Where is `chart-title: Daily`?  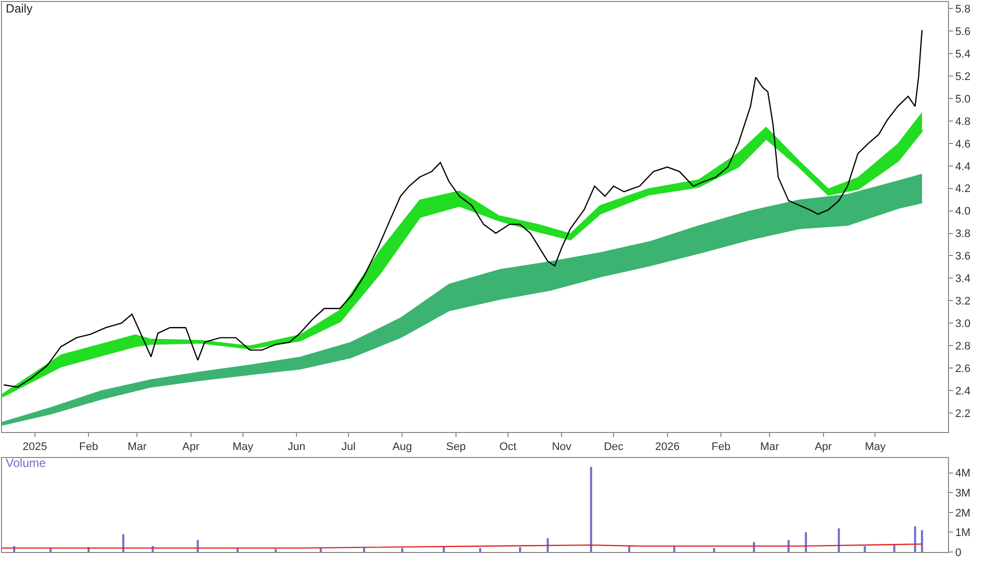
chart-title: Daily is located at coordinates (19, 9).